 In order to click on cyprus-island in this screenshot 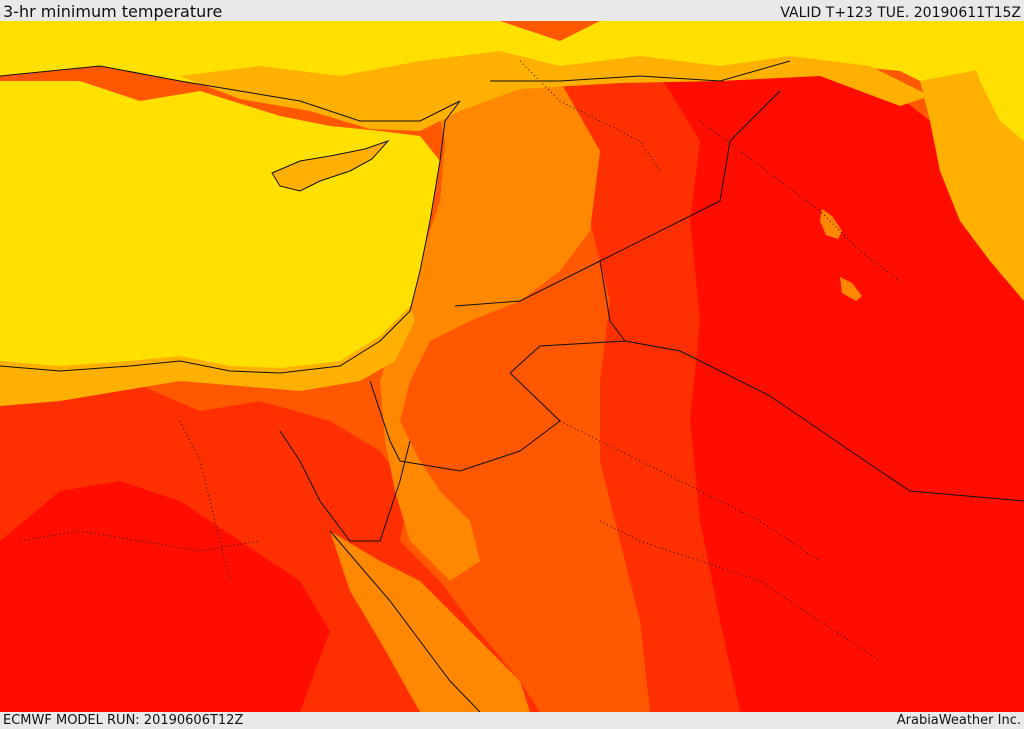, I will do `click(330, 165)`.